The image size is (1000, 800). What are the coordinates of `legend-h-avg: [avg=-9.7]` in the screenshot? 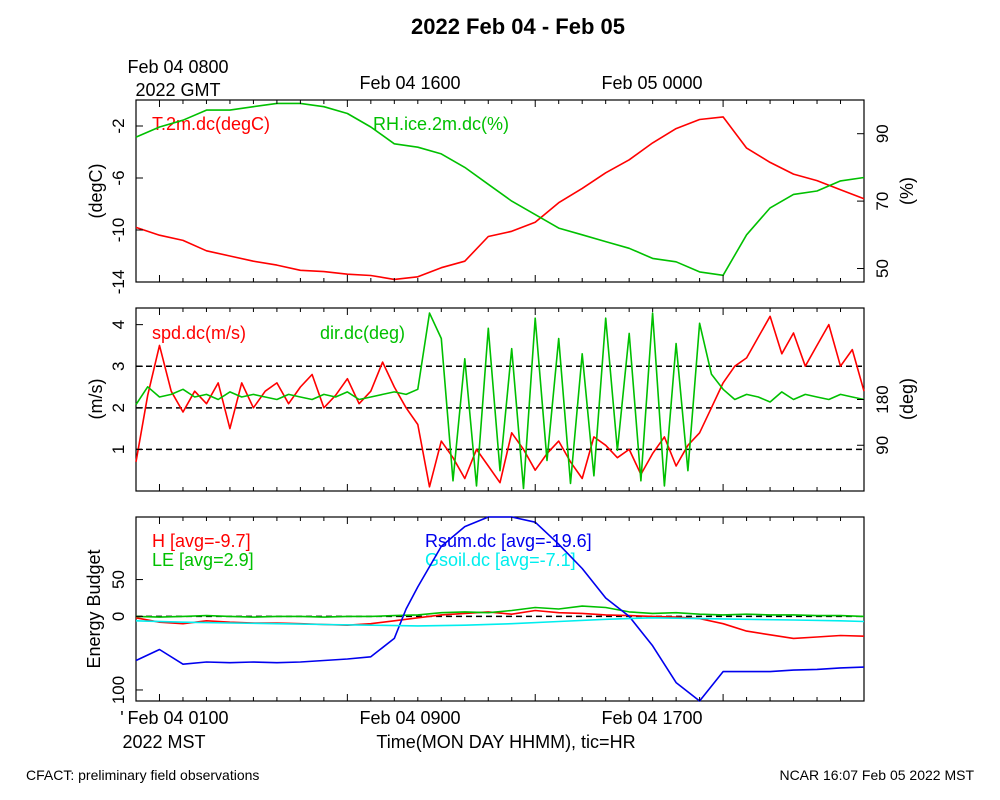 It's located at (210, 541).